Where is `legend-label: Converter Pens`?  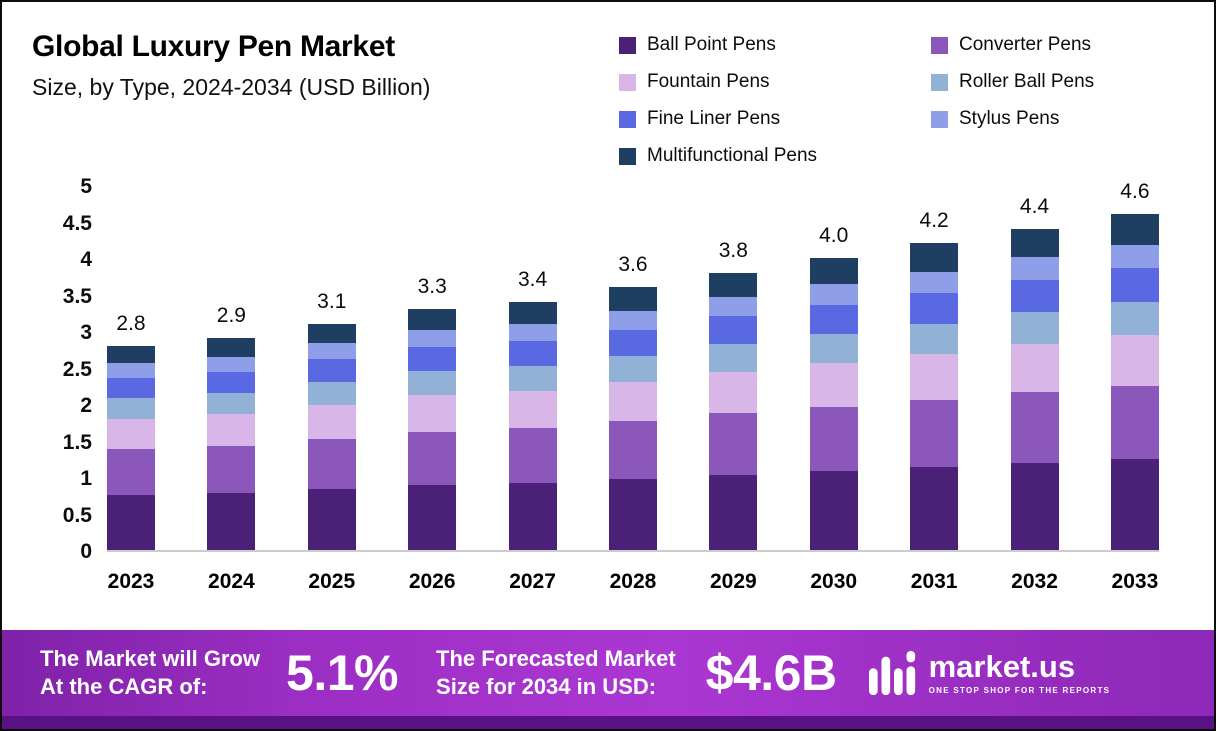 legend-label: Converter Pens is located at coordinates (1025, 44).